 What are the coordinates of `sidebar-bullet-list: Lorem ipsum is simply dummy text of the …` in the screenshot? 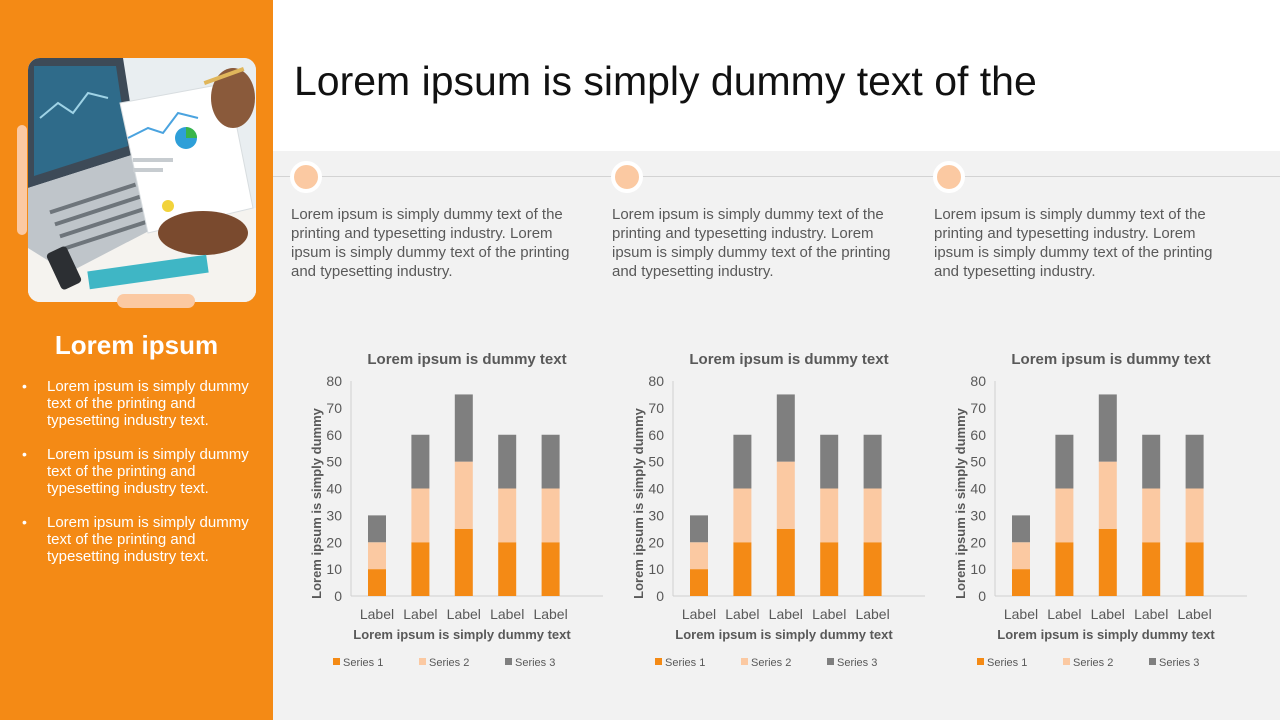 It's located at (142, 480).